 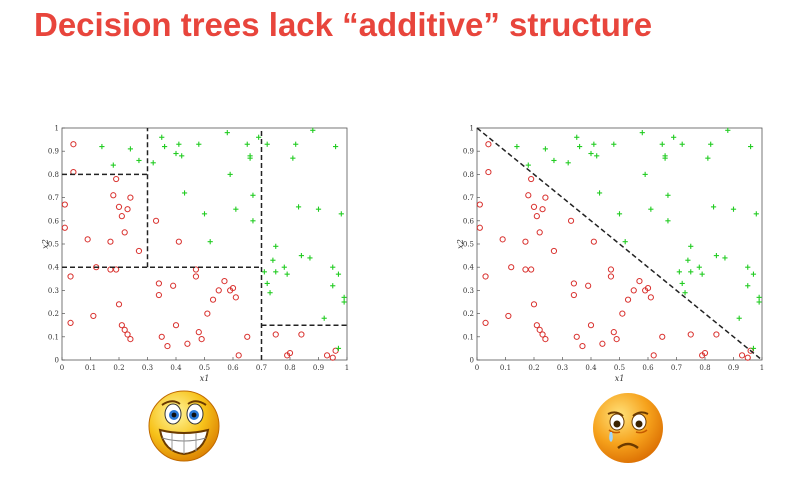 I want to click on right-plot-x-tick-label: 0.7, so click(x=676, y=368).